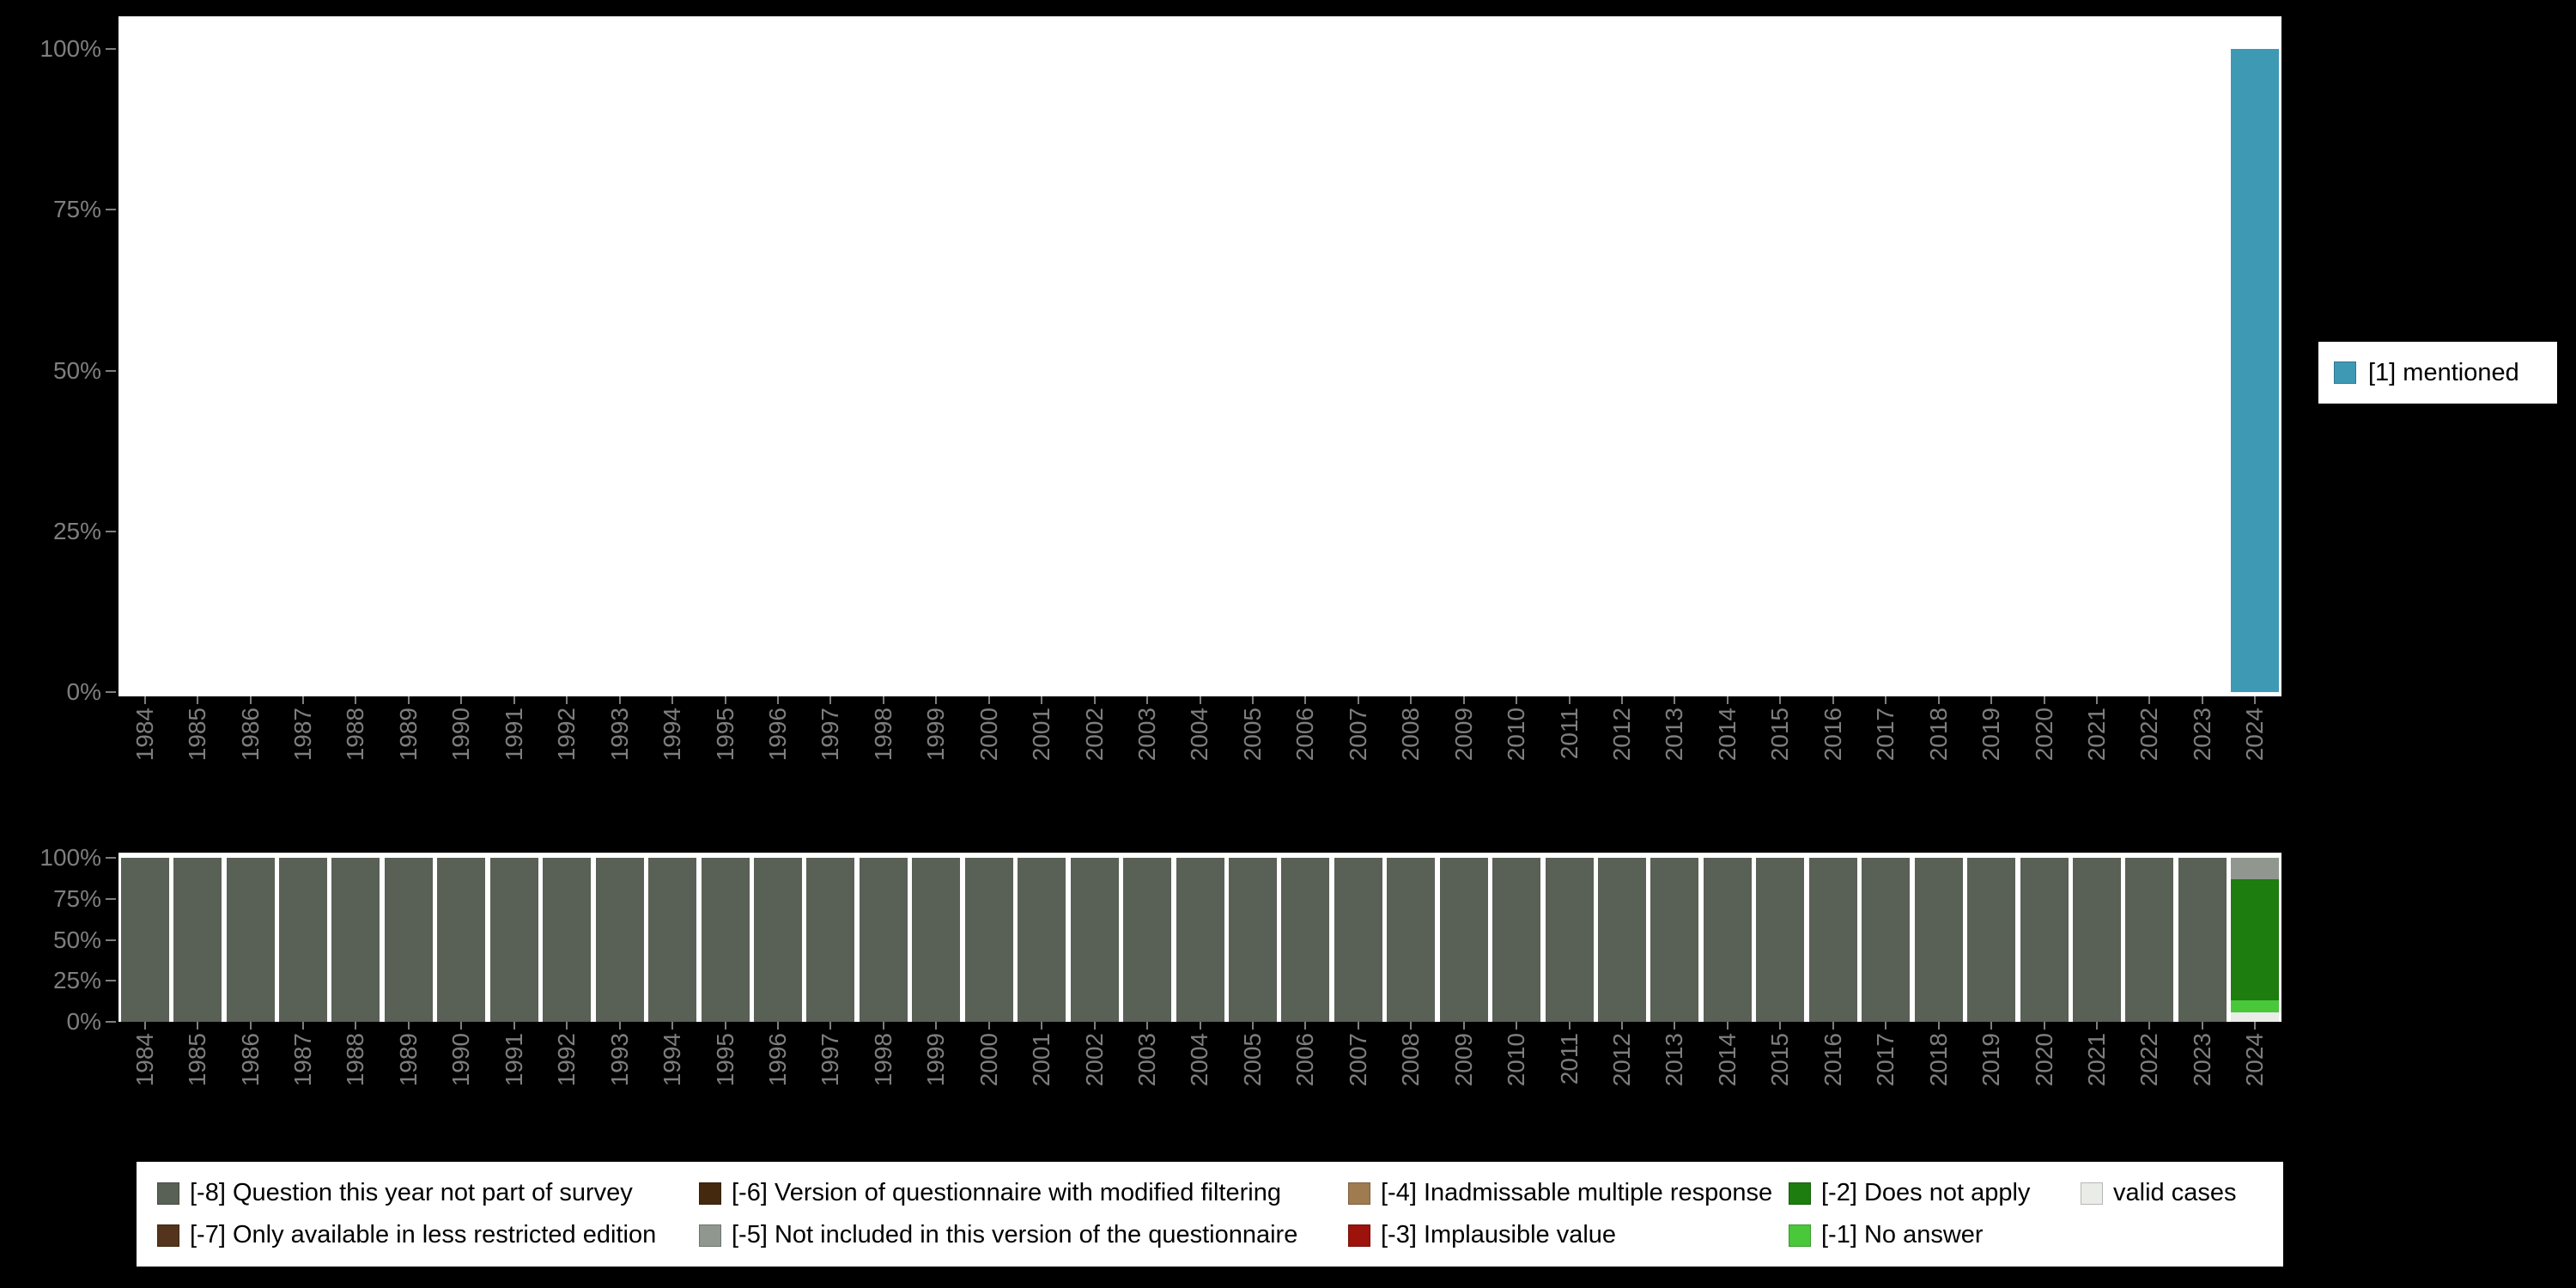 The image size is (2576, 1288). I want to click on x-axis-label-text: 2011, so click(1569, 734).